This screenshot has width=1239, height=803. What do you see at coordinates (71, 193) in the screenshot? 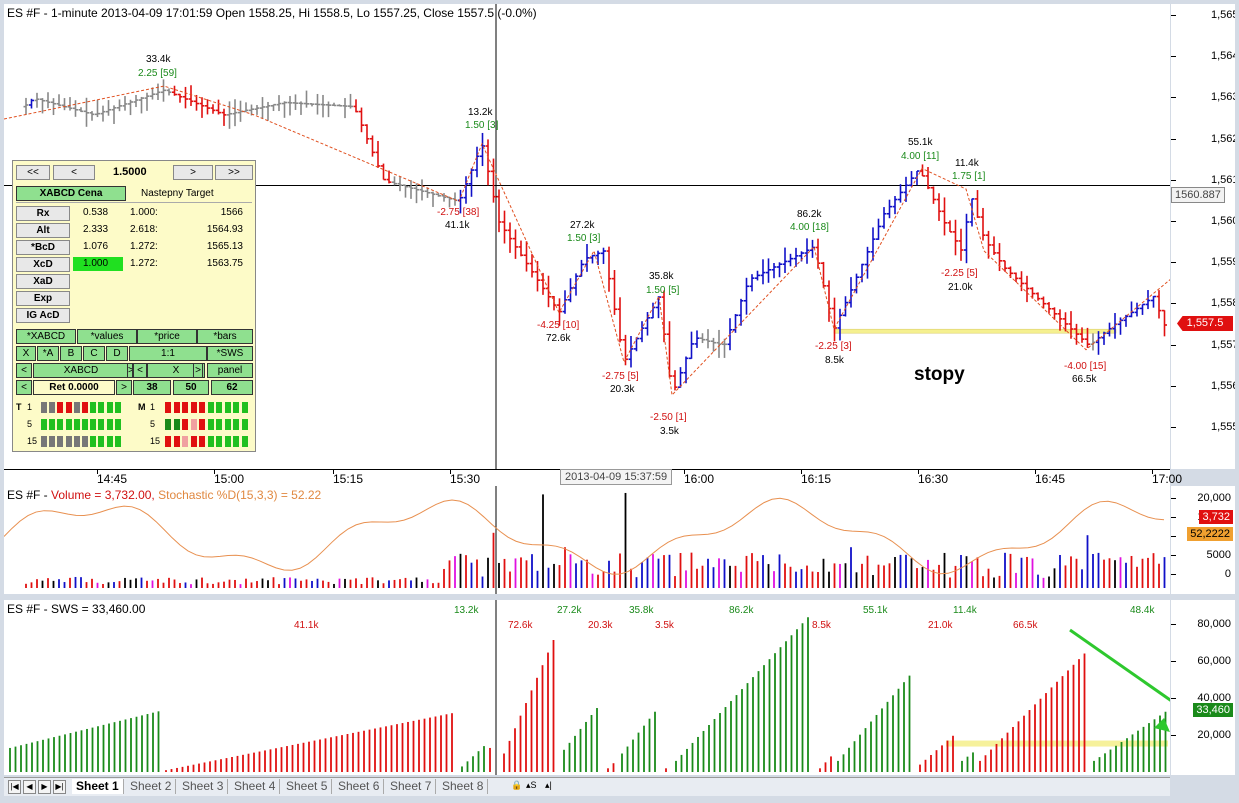
I see `xabcd-price-button: XABCD Cena` at bounding box center [71, 193].